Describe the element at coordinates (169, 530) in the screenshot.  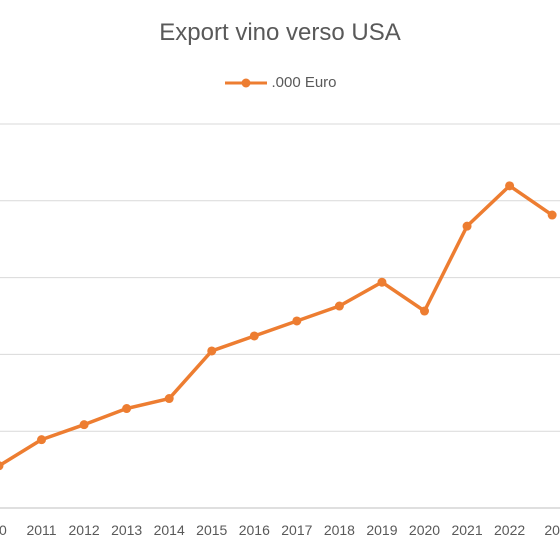
I see `x-tick-label-2014: 2014` at that location.